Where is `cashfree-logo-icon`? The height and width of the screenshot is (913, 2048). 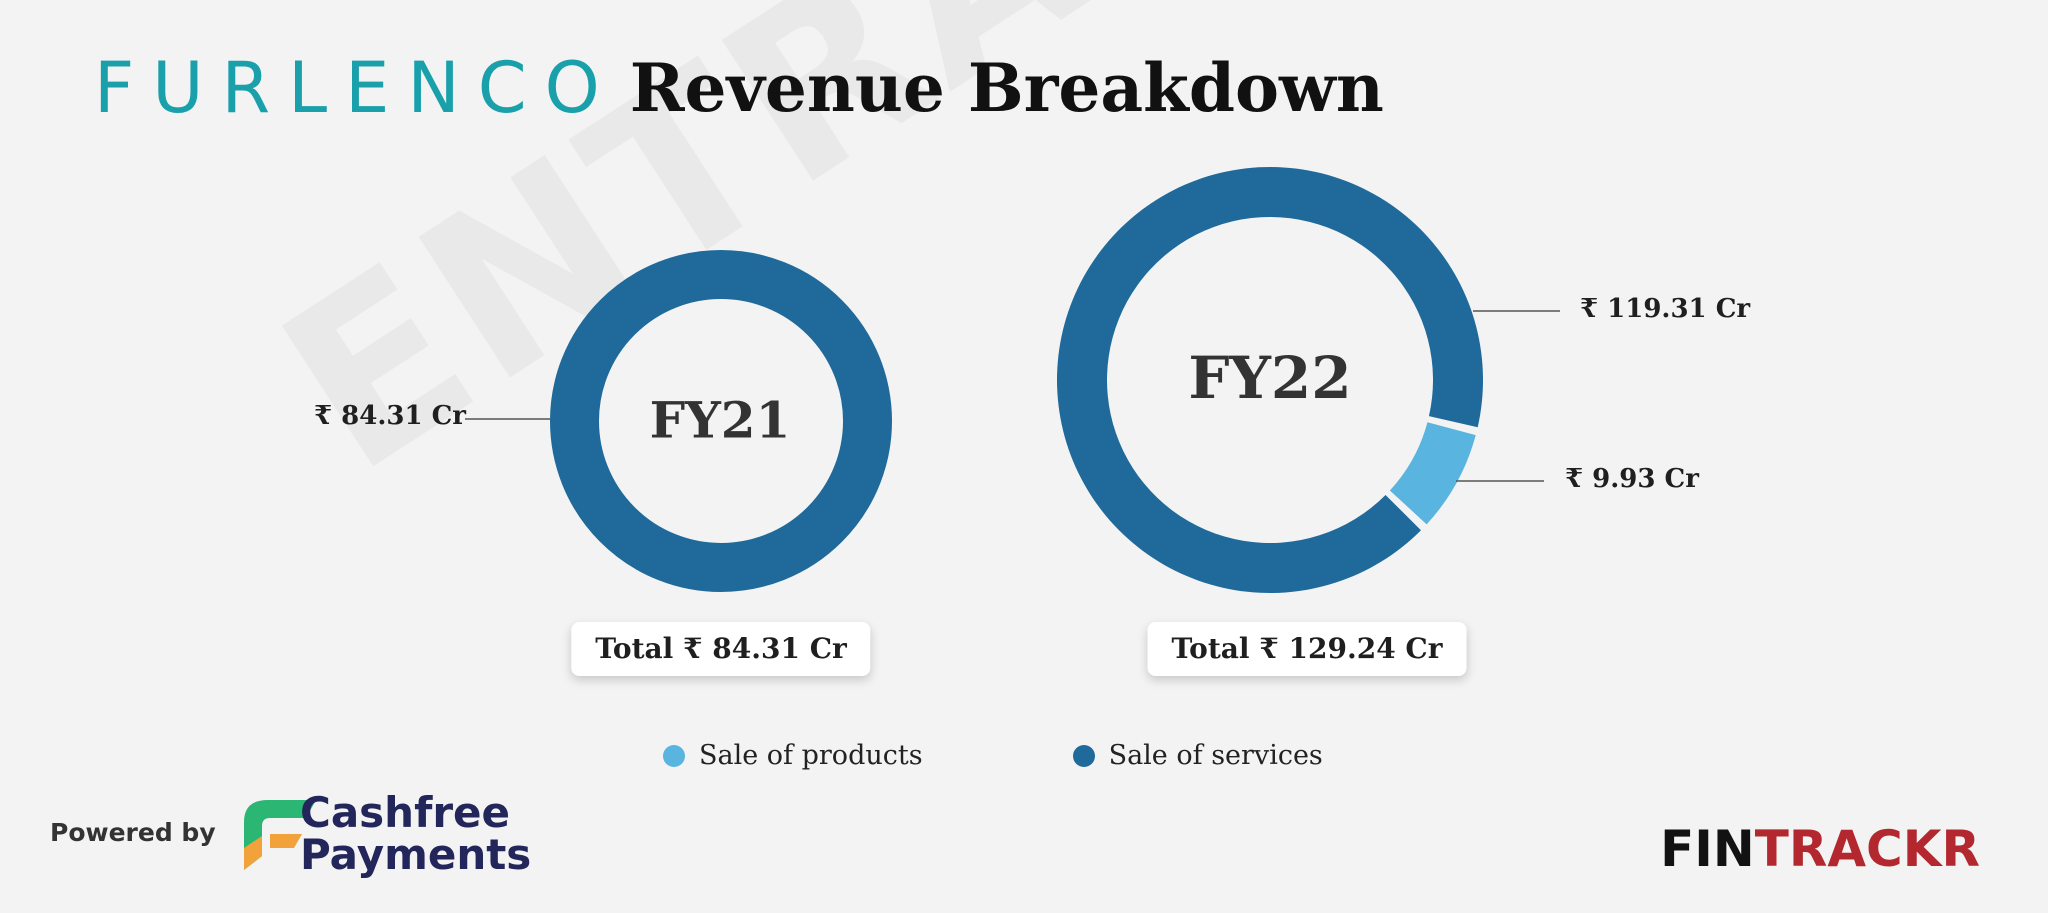 cashfree-logo-icon is located at coordinates (280, 835).